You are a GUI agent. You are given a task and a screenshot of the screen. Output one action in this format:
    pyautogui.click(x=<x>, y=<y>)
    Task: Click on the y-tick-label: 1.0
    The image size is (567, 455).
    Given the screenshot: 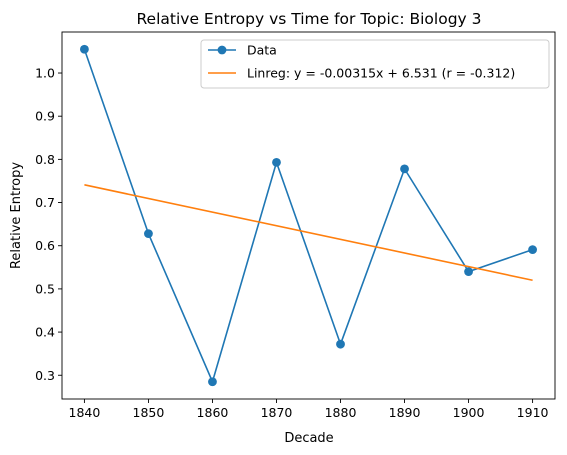 What is the action you would take?
    pyautogui.click(x=45, y=73)
    